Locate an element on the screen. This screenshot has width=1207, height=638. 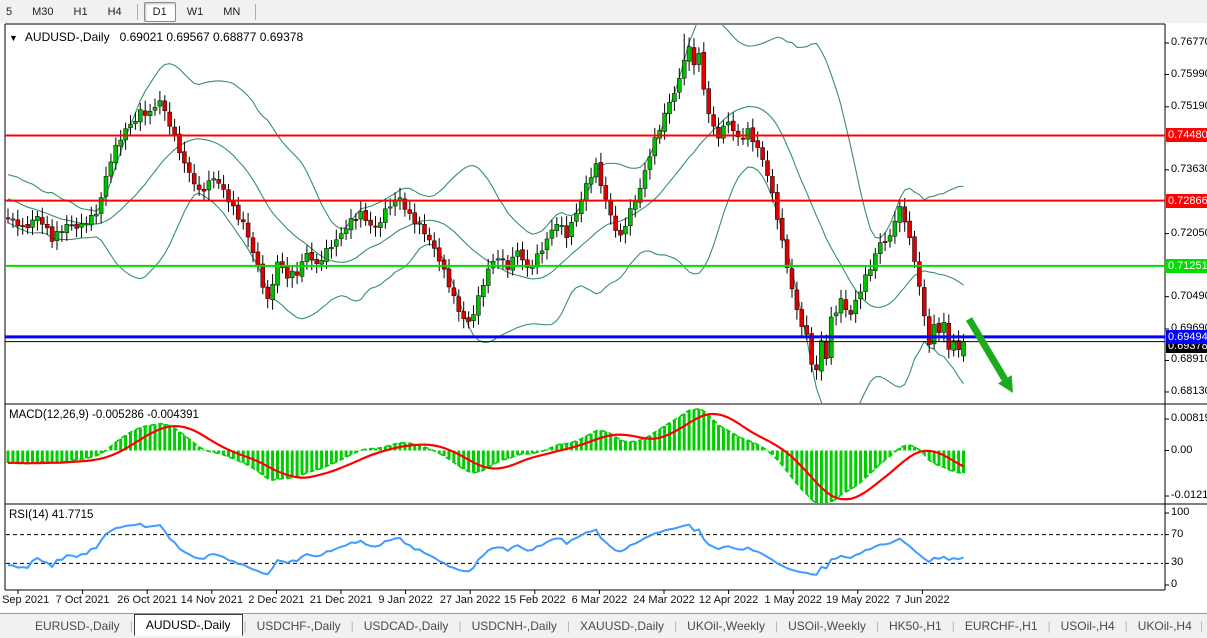
down-arrow-annotation is located at coordinates (986, 349).